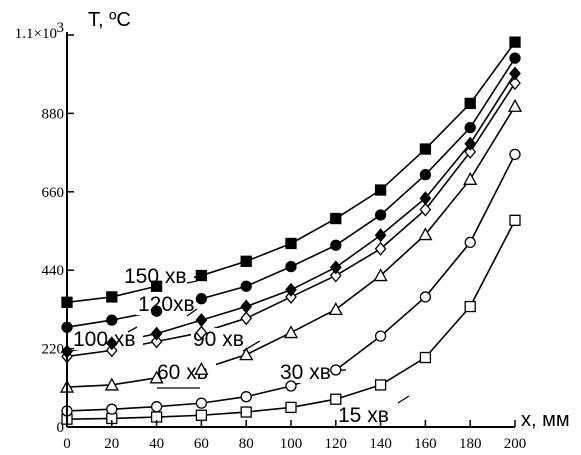 This screenshot has width=581, height=455. What do you see at coordinates (36, 34) in the screenshot?
I see `y-tick-label: 1.1×10` at bounding box center [36, 34].